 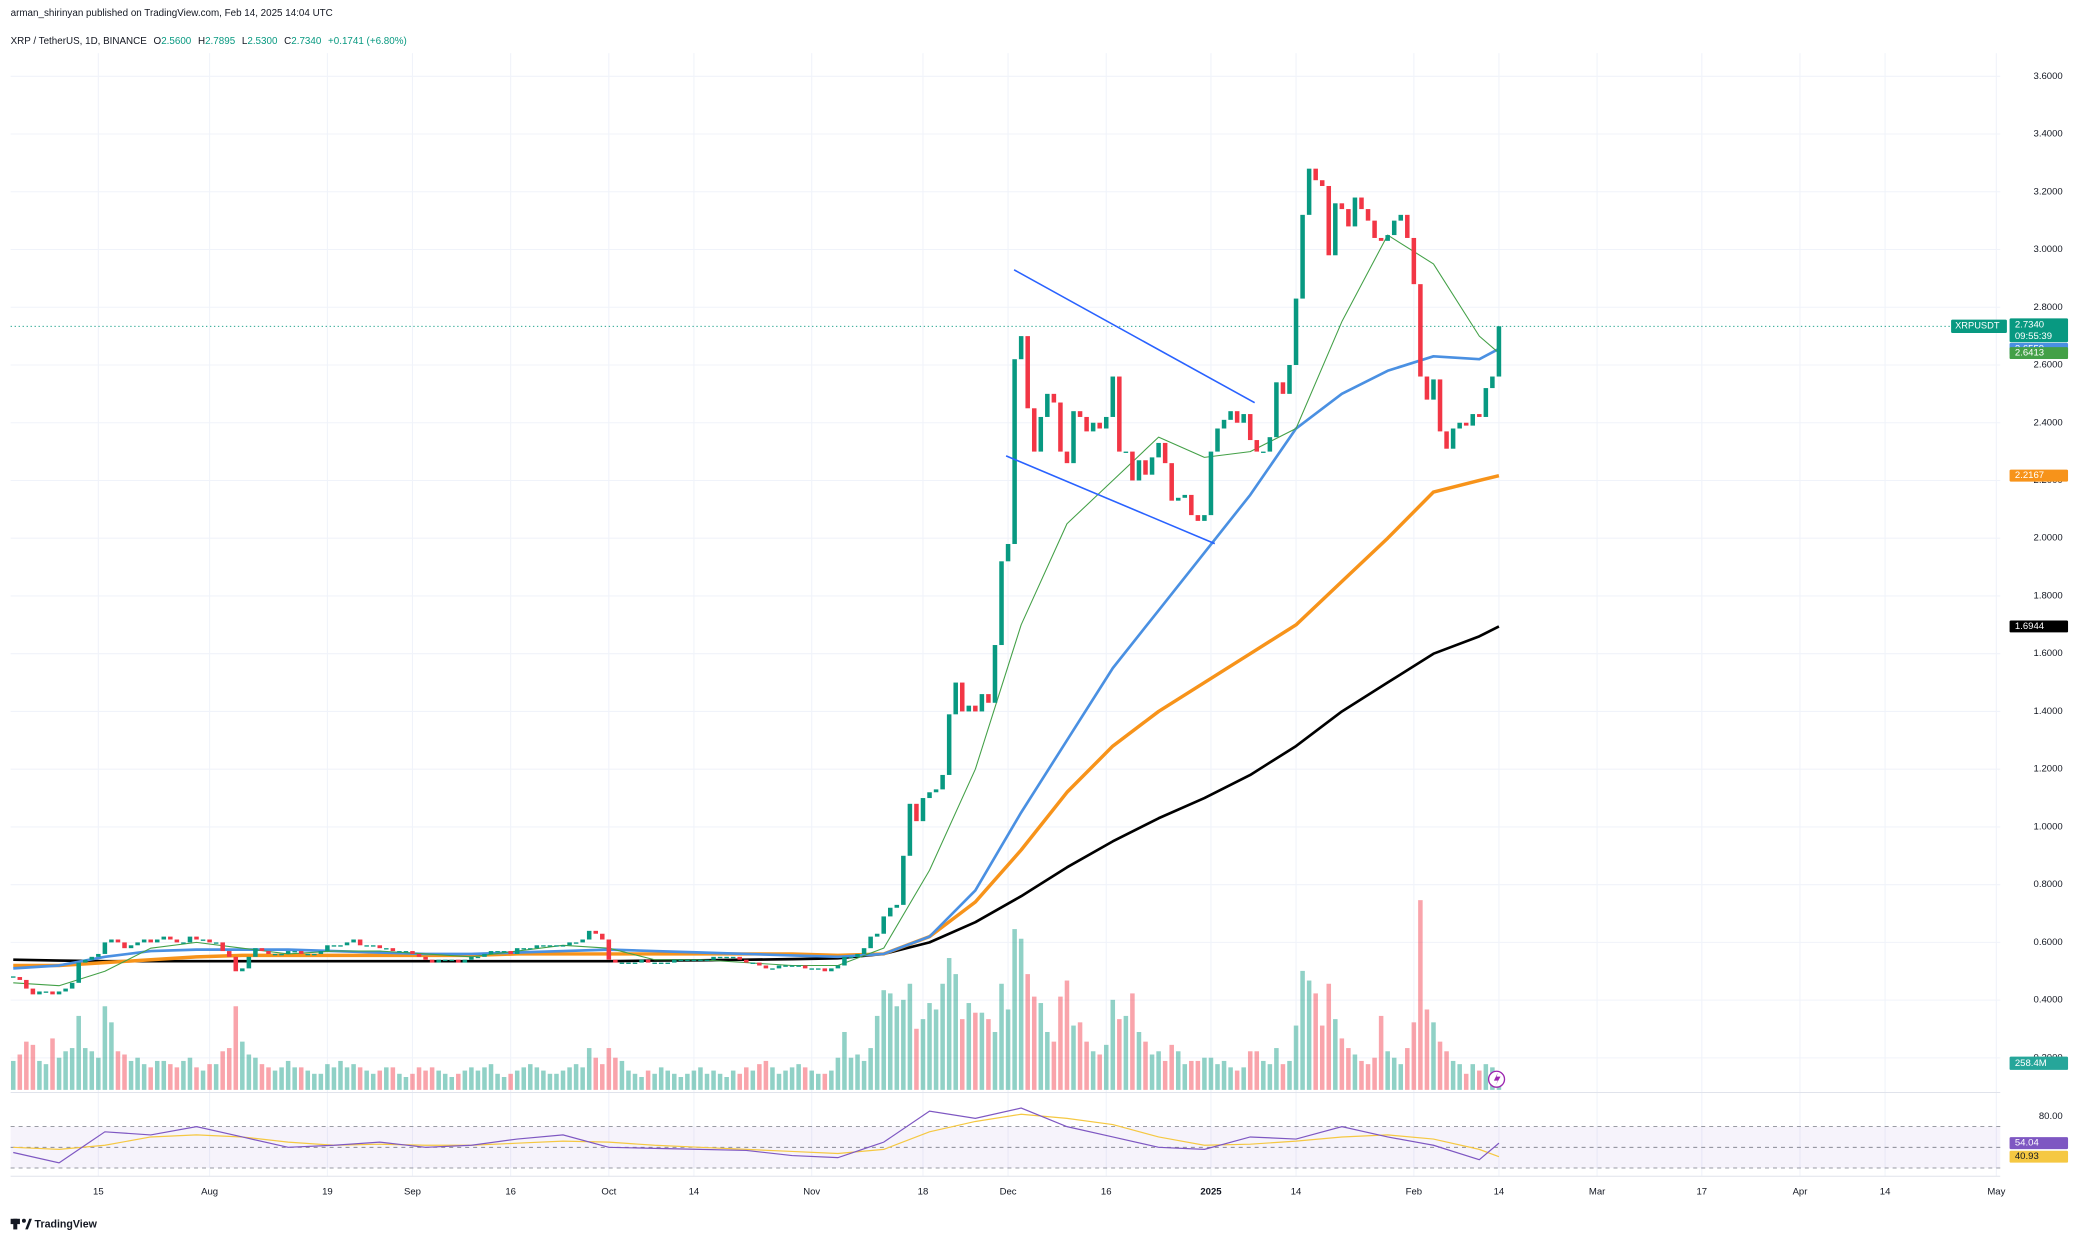 I want to click on rsi-tick-label: 80.00, so click(x=2051, y=1116).